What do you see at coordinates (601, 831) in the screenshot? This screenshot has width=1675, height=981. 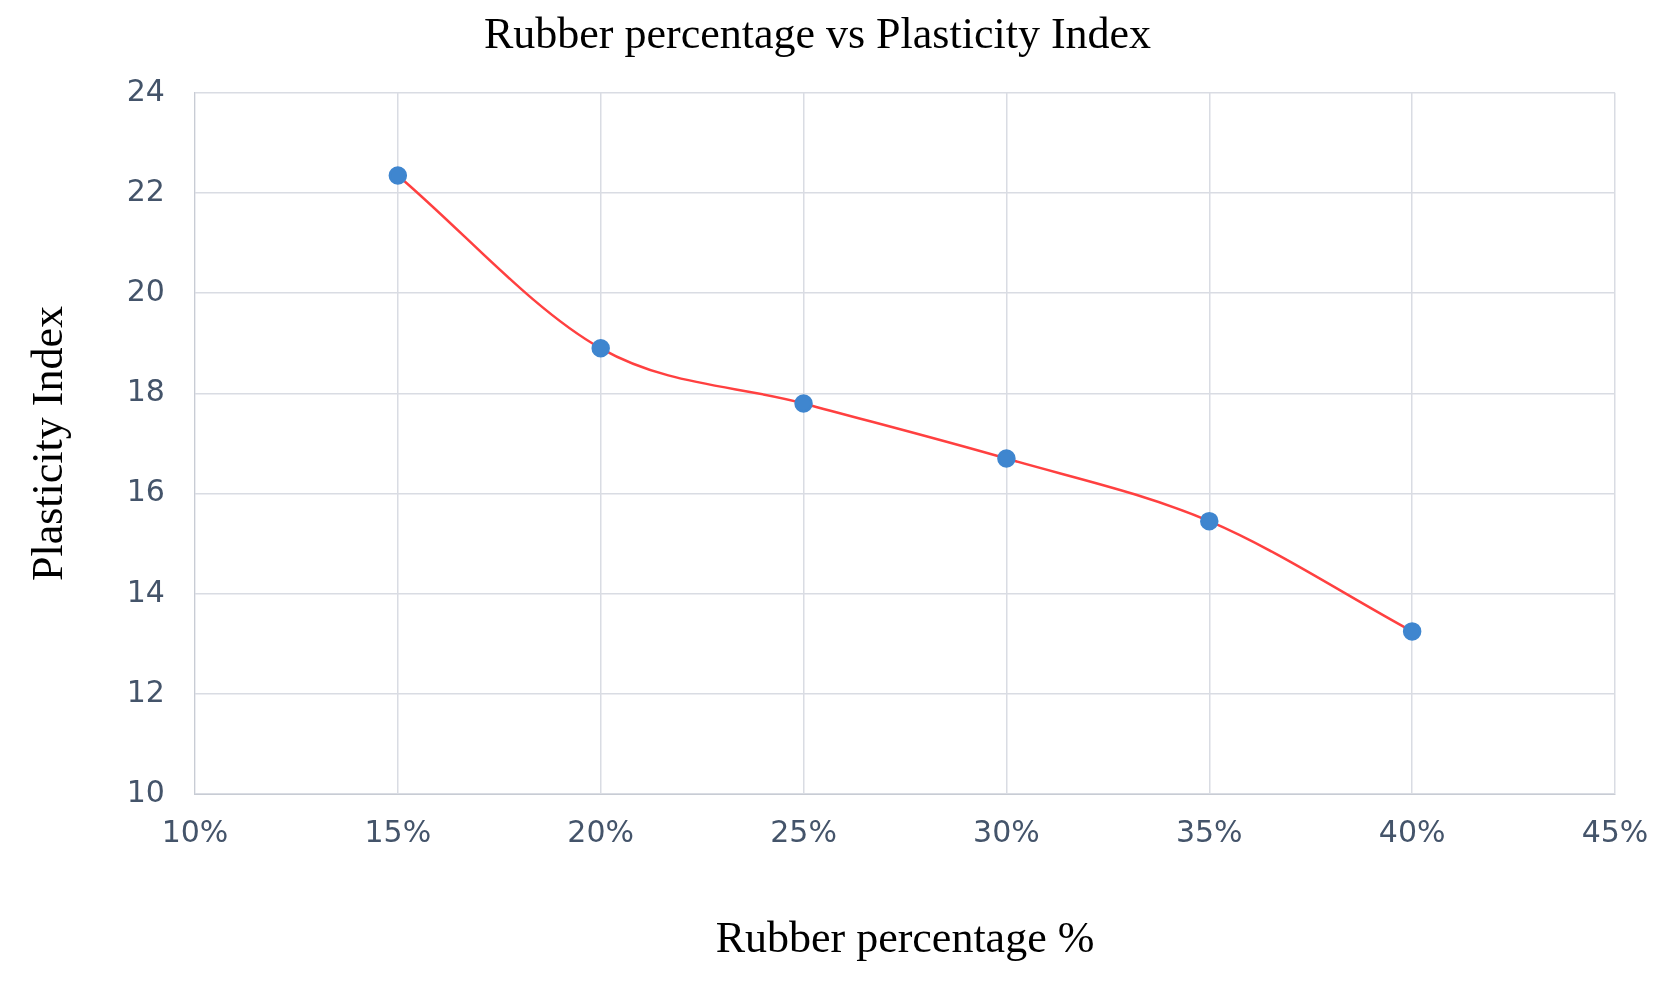 I see `x-tick-label: 20%` at bounding box center [601, 831].